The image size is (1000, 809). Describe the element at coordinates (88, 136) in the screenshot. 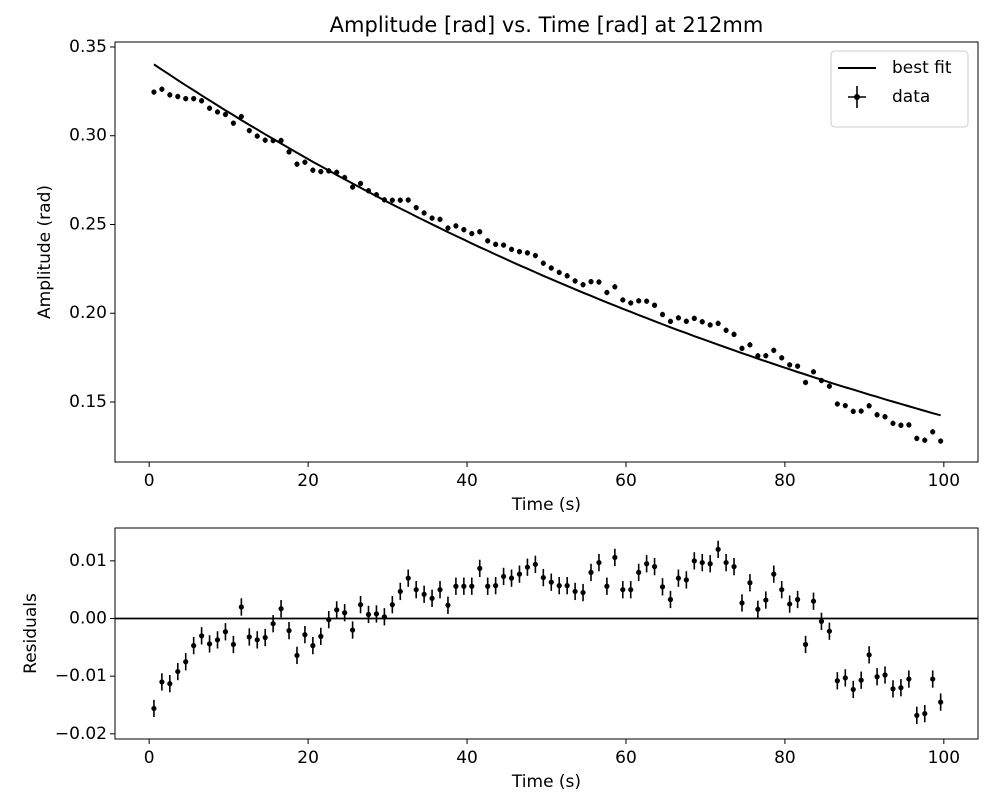

I see `y-tick-label: 0.30` at that location.